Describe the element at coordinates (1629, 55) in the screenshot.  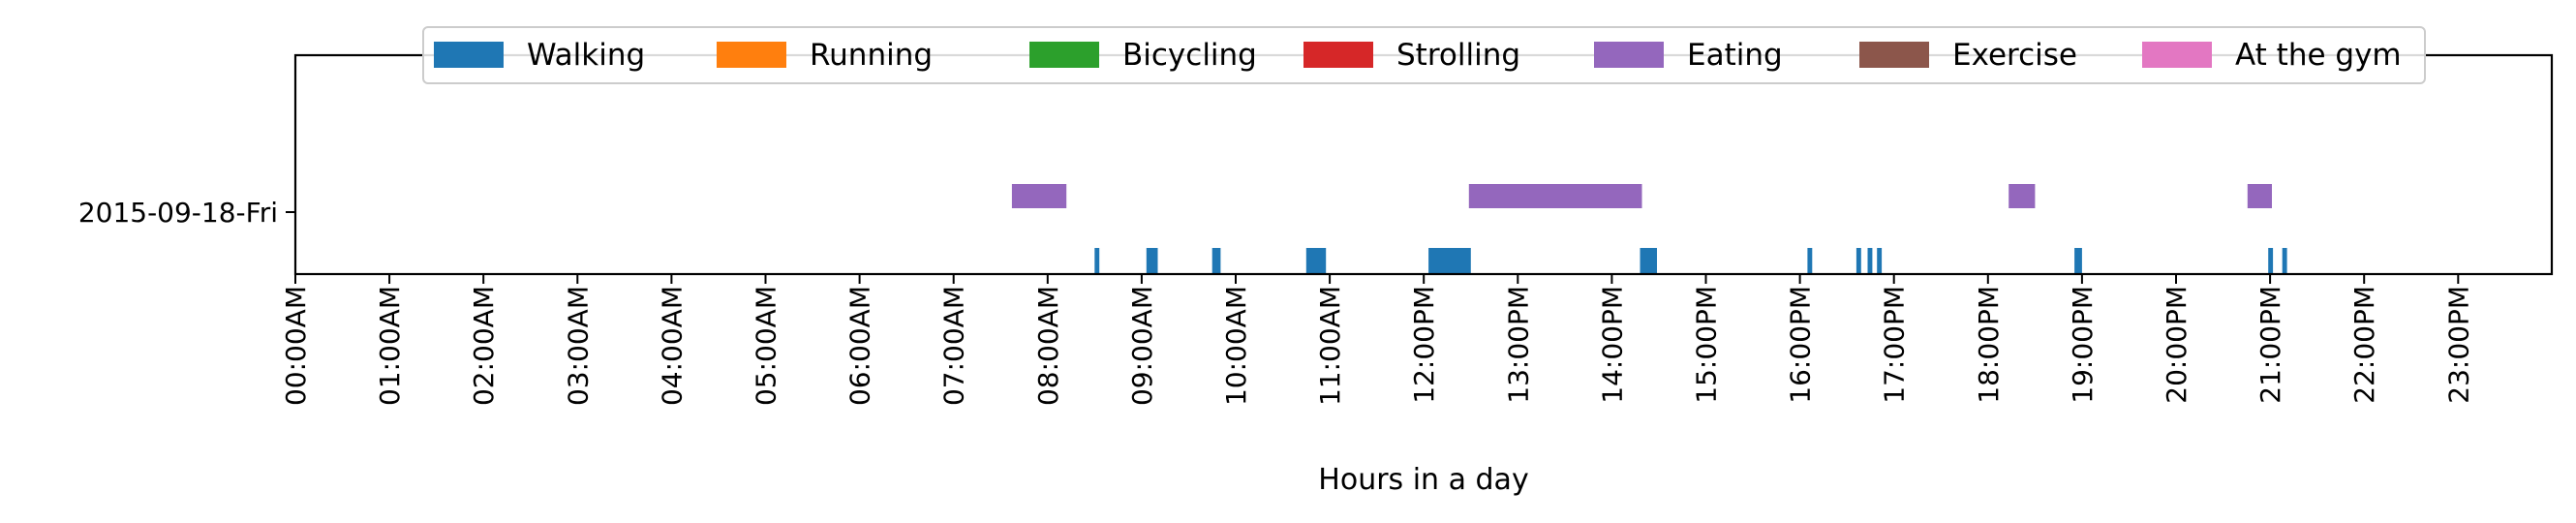
I see `legend-swatch-eating` at that location.